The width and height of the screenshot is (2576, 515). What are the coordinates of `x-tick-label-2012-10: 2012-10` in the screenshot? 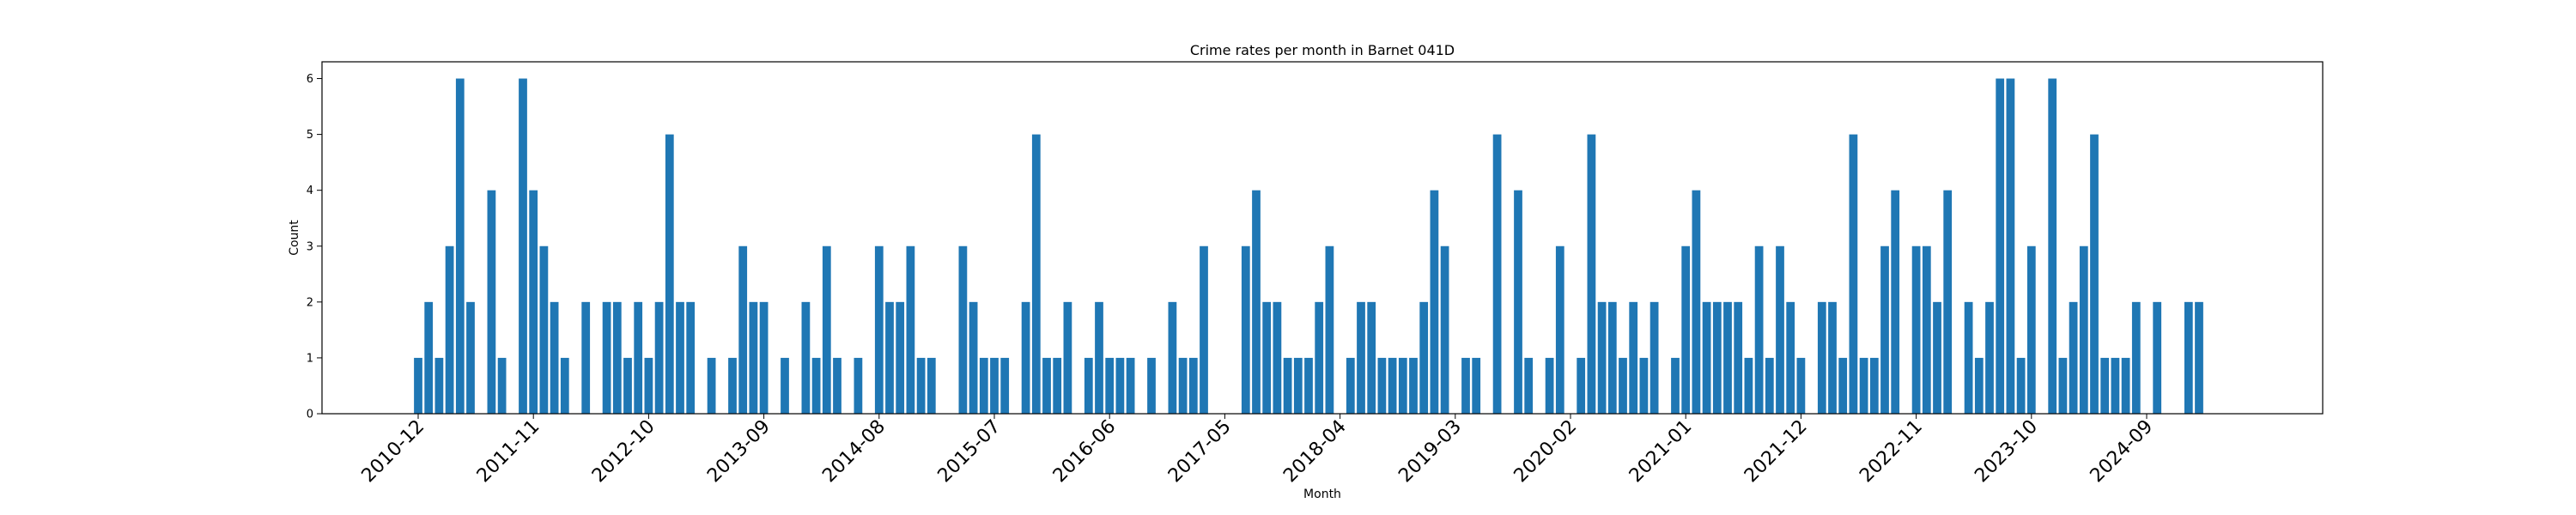 It's located at (623, 452).